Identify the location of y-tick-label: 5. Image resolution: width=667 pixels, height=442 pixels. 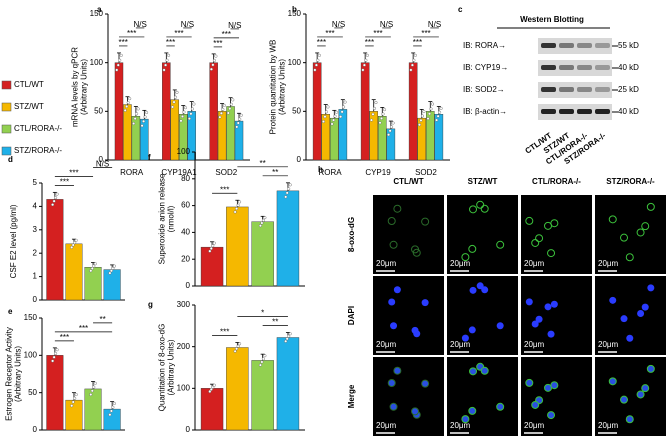
(35, 182).